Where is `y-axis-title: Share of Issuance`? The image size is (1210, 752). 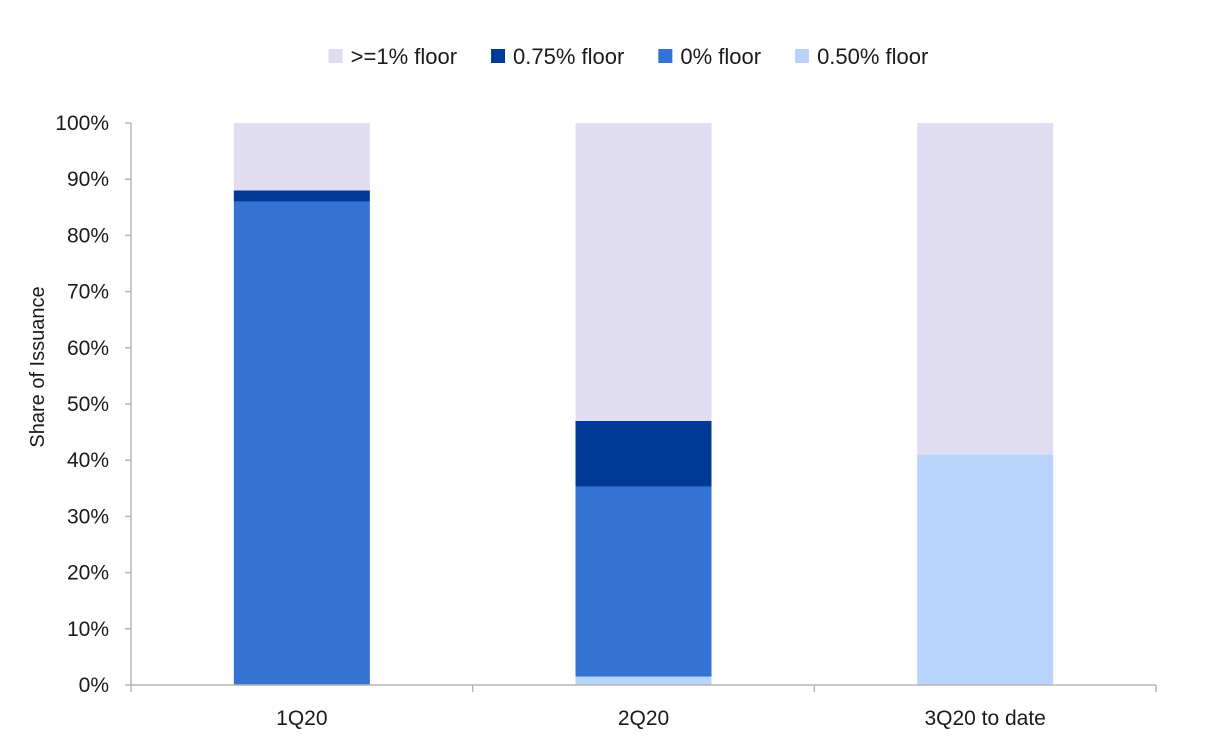 y-axis-title: Share of Issuance is located at coordinates (38, 366).